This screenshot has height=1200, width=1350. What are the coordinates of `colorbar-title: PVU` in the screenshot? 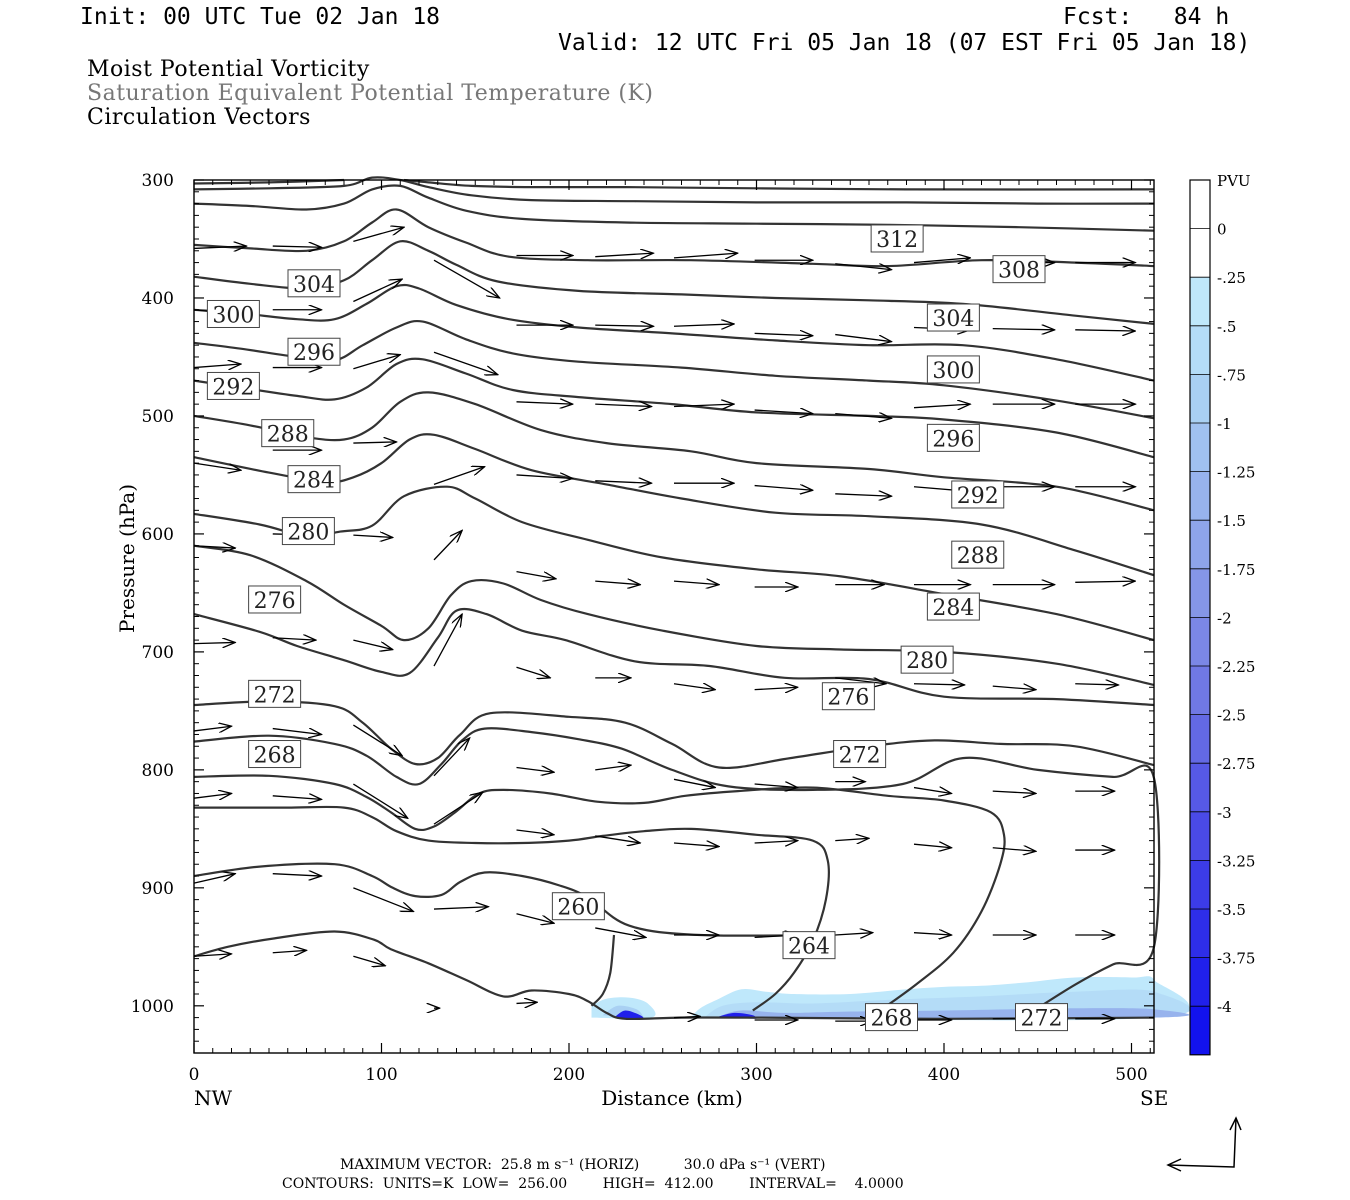 It's located at (1234, 181).